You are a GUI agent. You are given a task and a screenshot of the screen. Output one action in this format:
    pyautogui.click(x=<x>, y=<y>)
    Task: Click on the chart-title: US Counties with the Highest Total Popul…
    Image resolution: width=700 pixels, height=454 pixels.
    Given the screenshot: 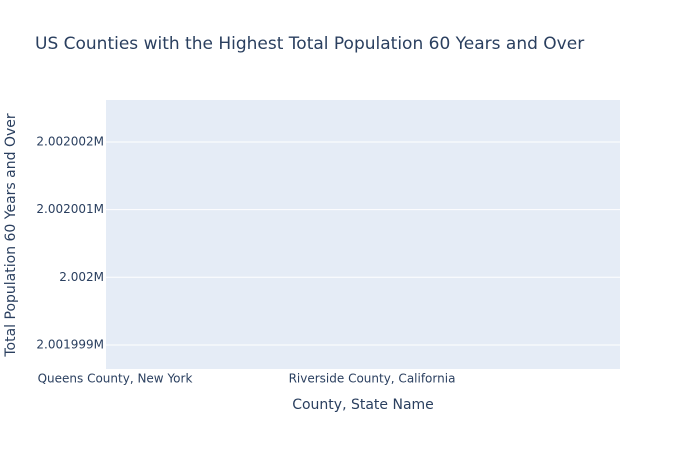 What is the action you would take?
    pyautogui.click(x=309, y=44)
    